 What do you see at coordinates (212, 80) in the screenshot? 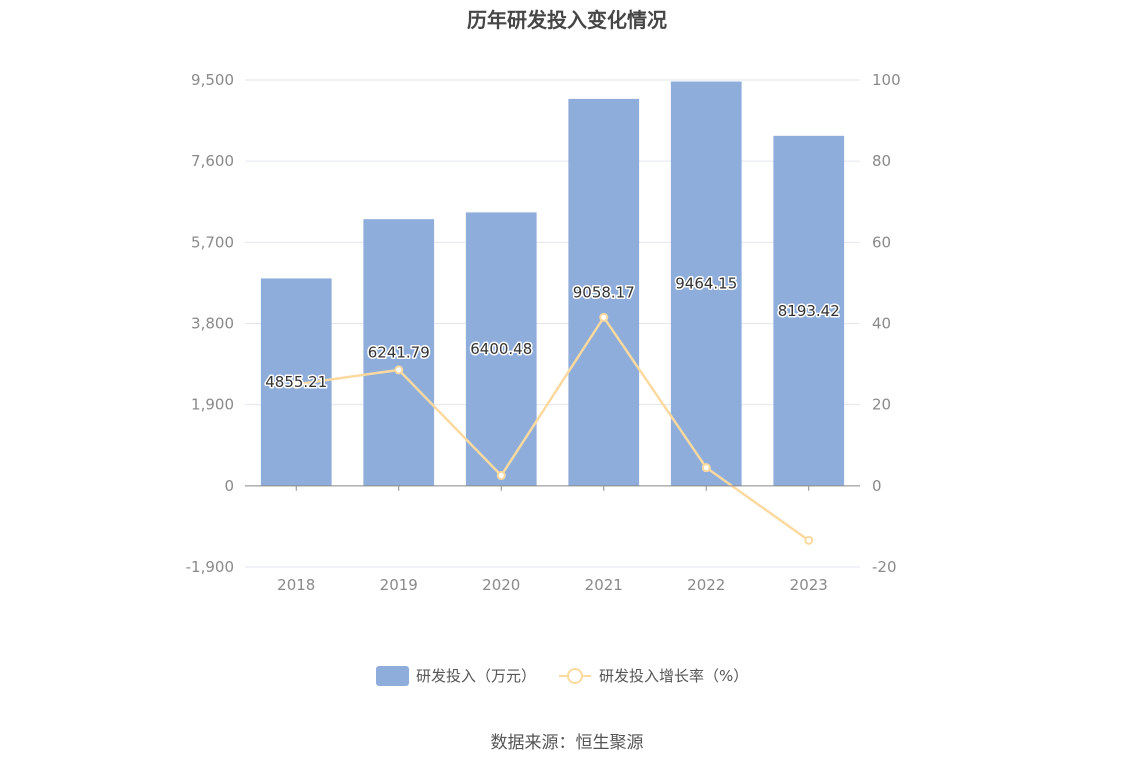
I see `y-left-tick-label: 9,500` at bounding box center [212, 80].